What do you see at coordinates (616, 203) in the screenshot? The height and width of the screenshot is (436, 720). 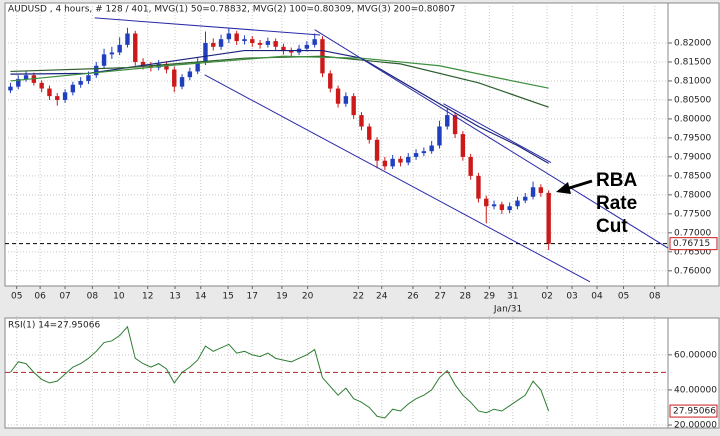 I see `annotation: Rate` at bounding box center [616, 203].